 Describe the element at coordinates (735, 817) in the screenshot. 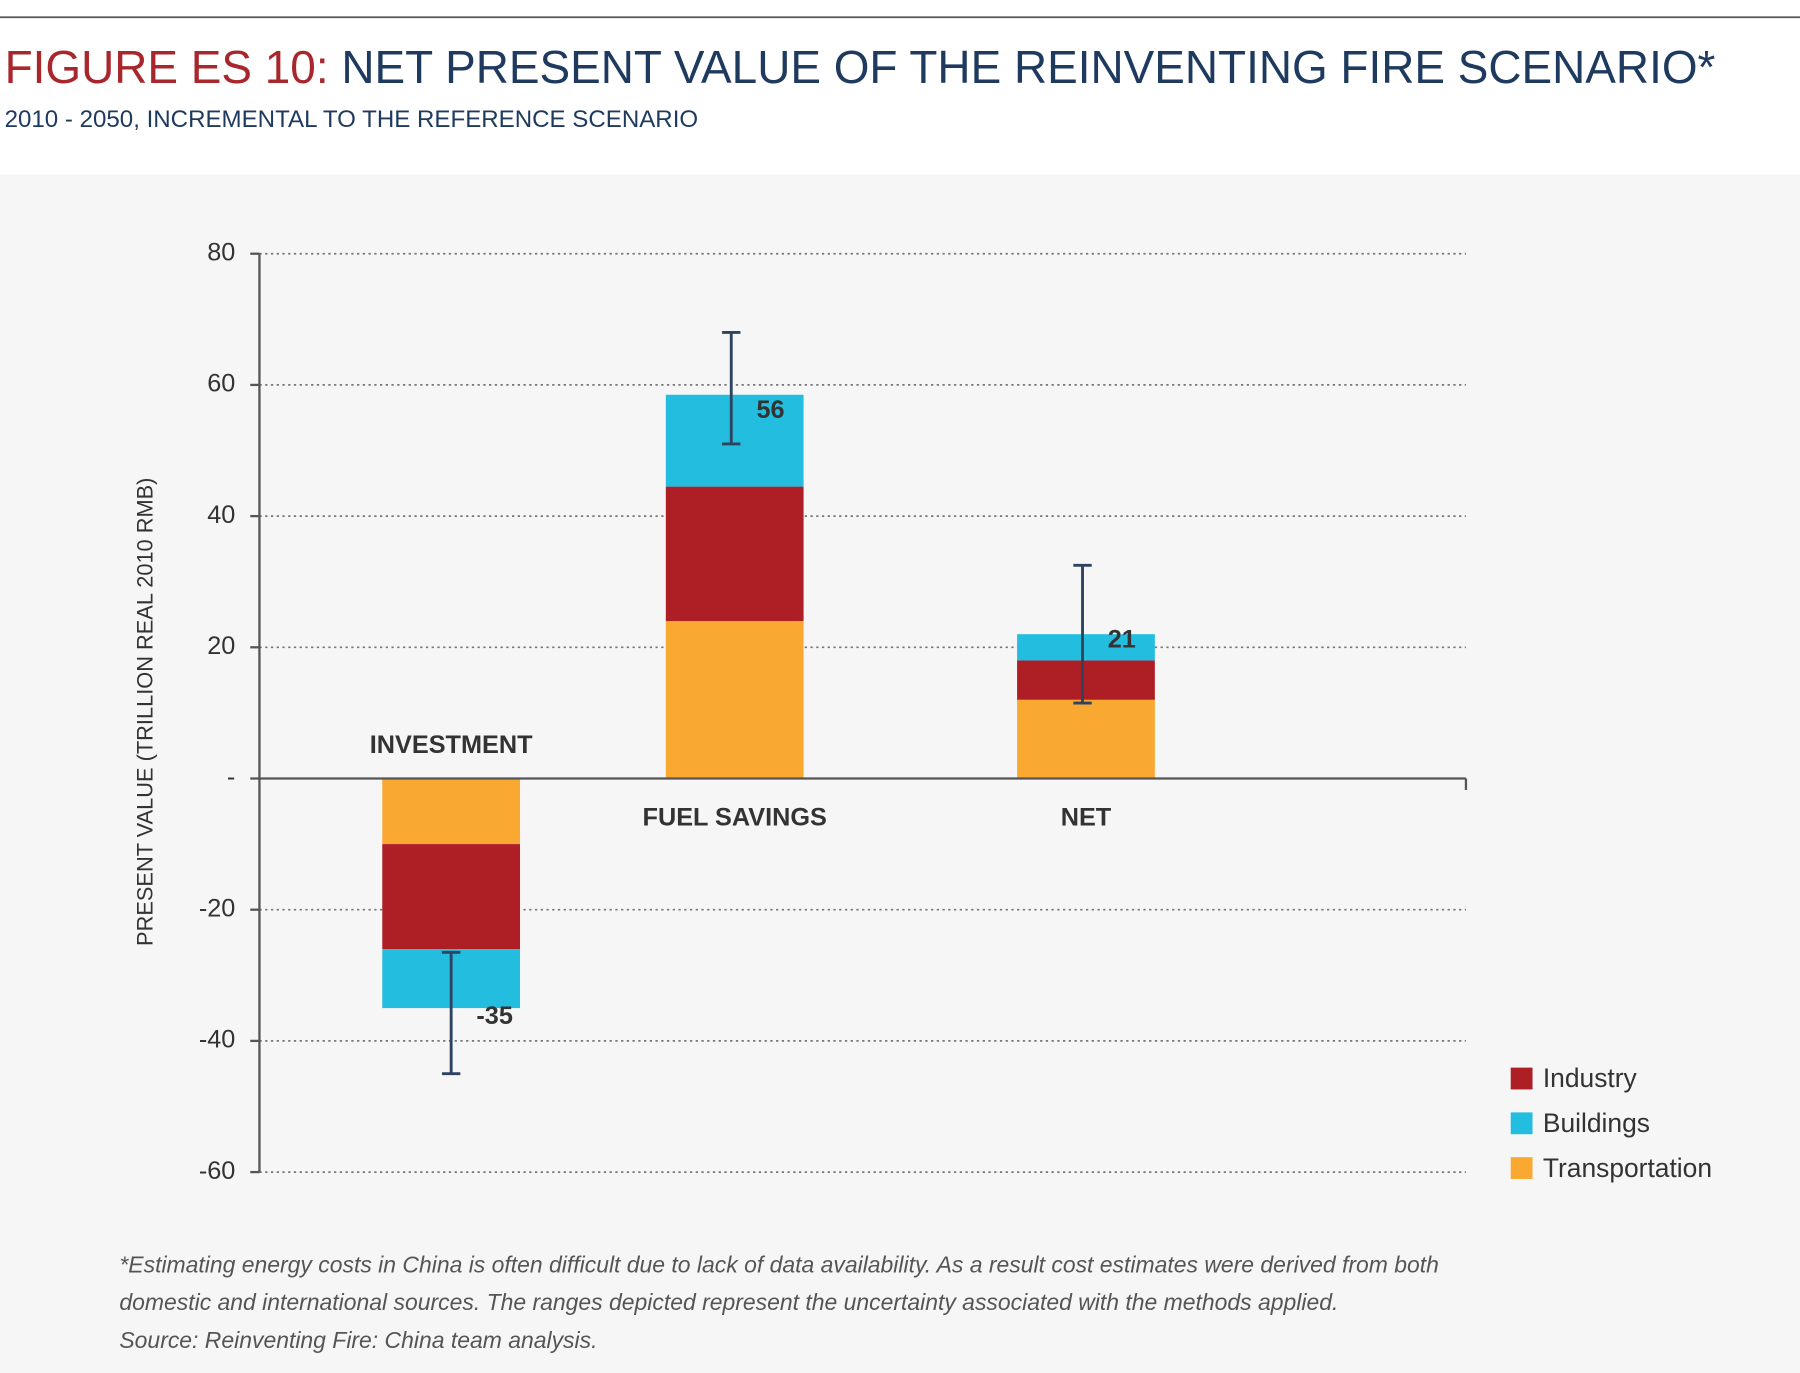

I see `x-category-label: FUEL SAVINGS` at that location.